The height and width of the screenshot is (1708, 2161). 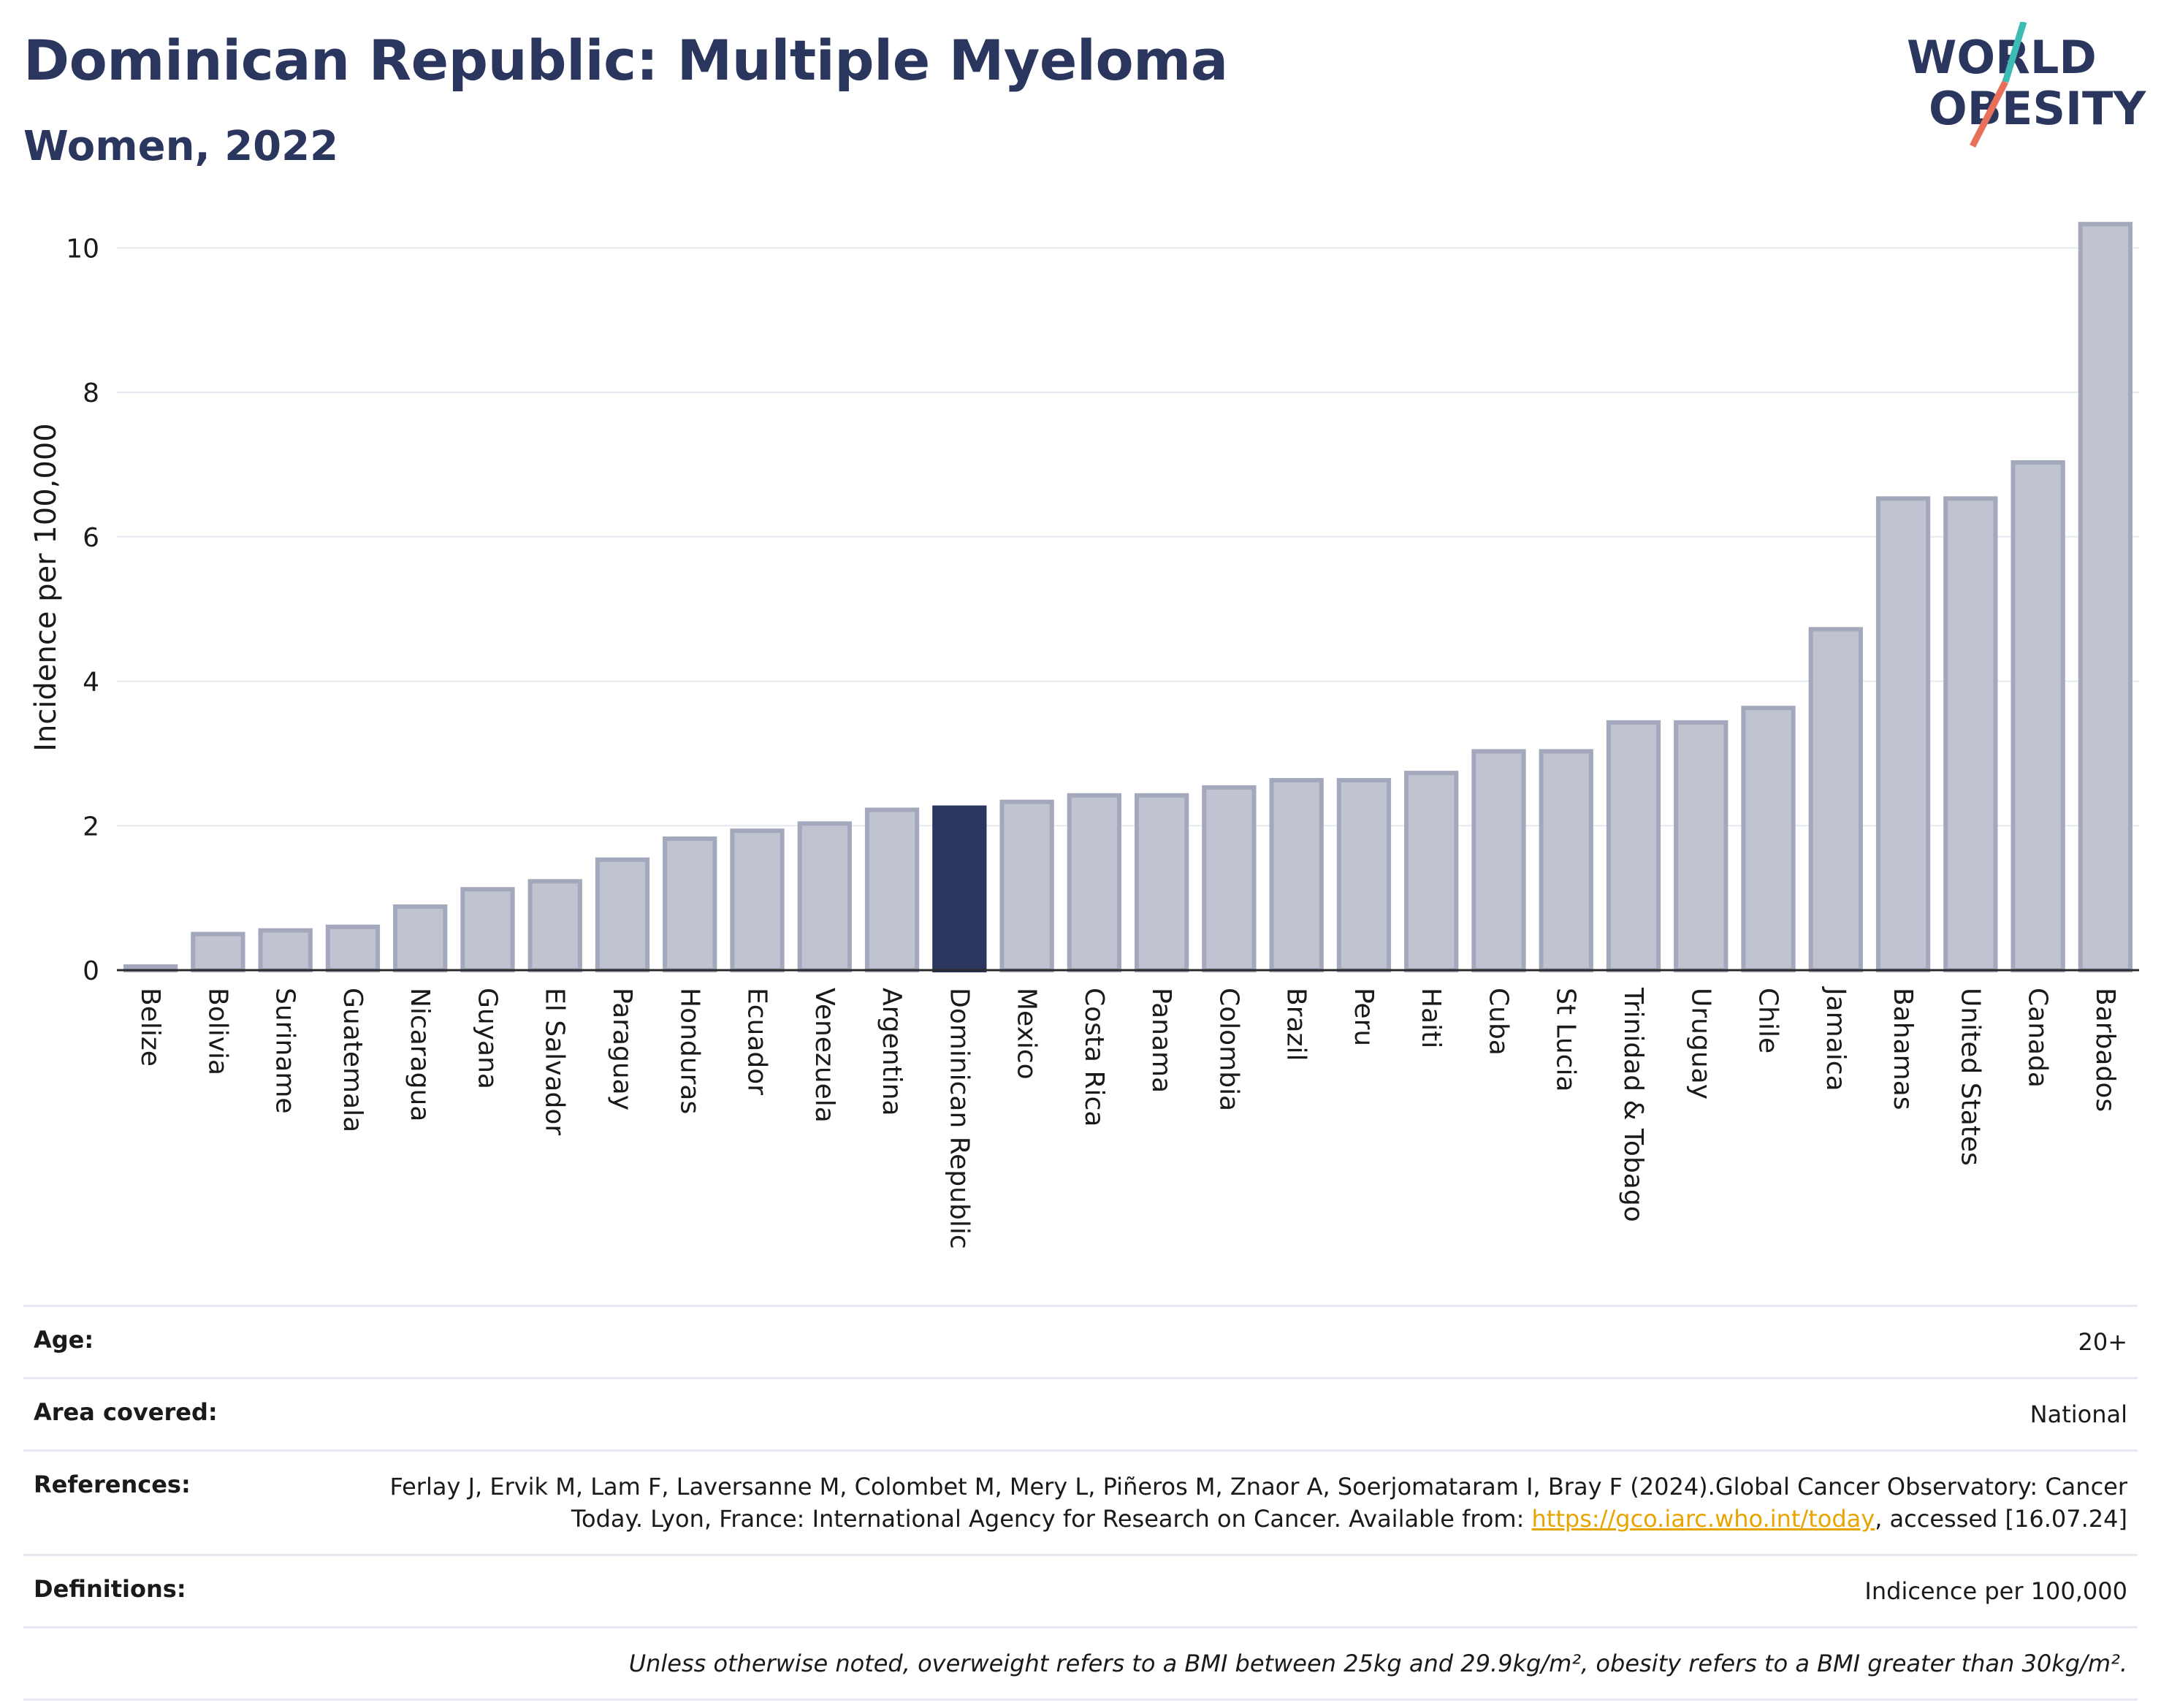 I want to click on x-tick-label: Barbados, so click(x=2105, y=1050).